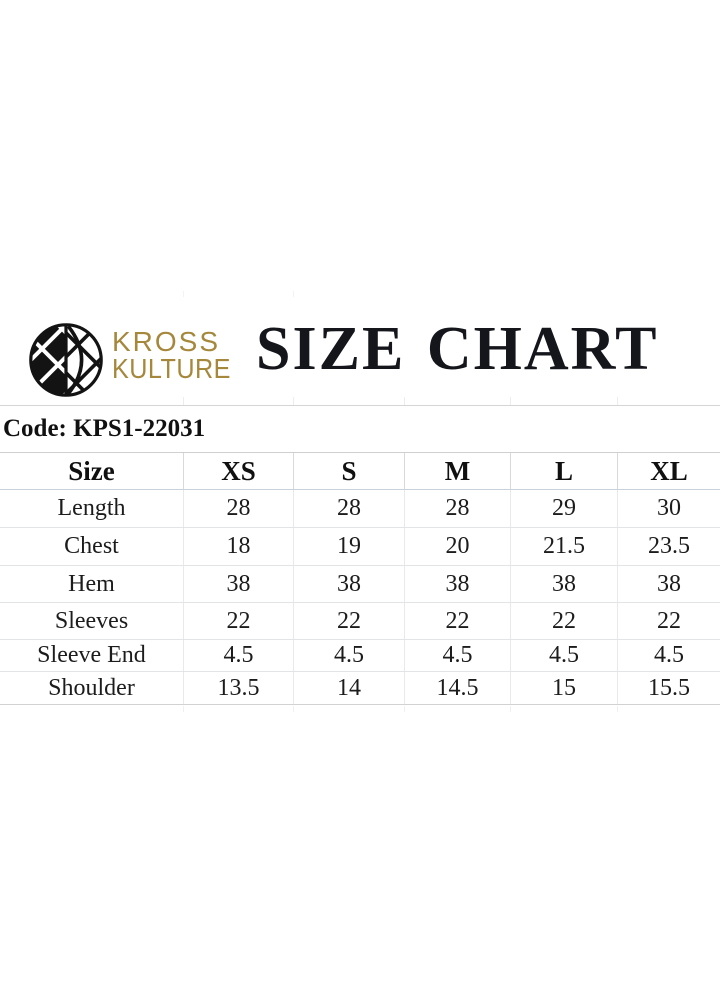 This screenshot has height=1002, width=720. Describe the element at coordinates (348, 688) in the screenshot. I see `cell-shoulder-s: 14` at that location.